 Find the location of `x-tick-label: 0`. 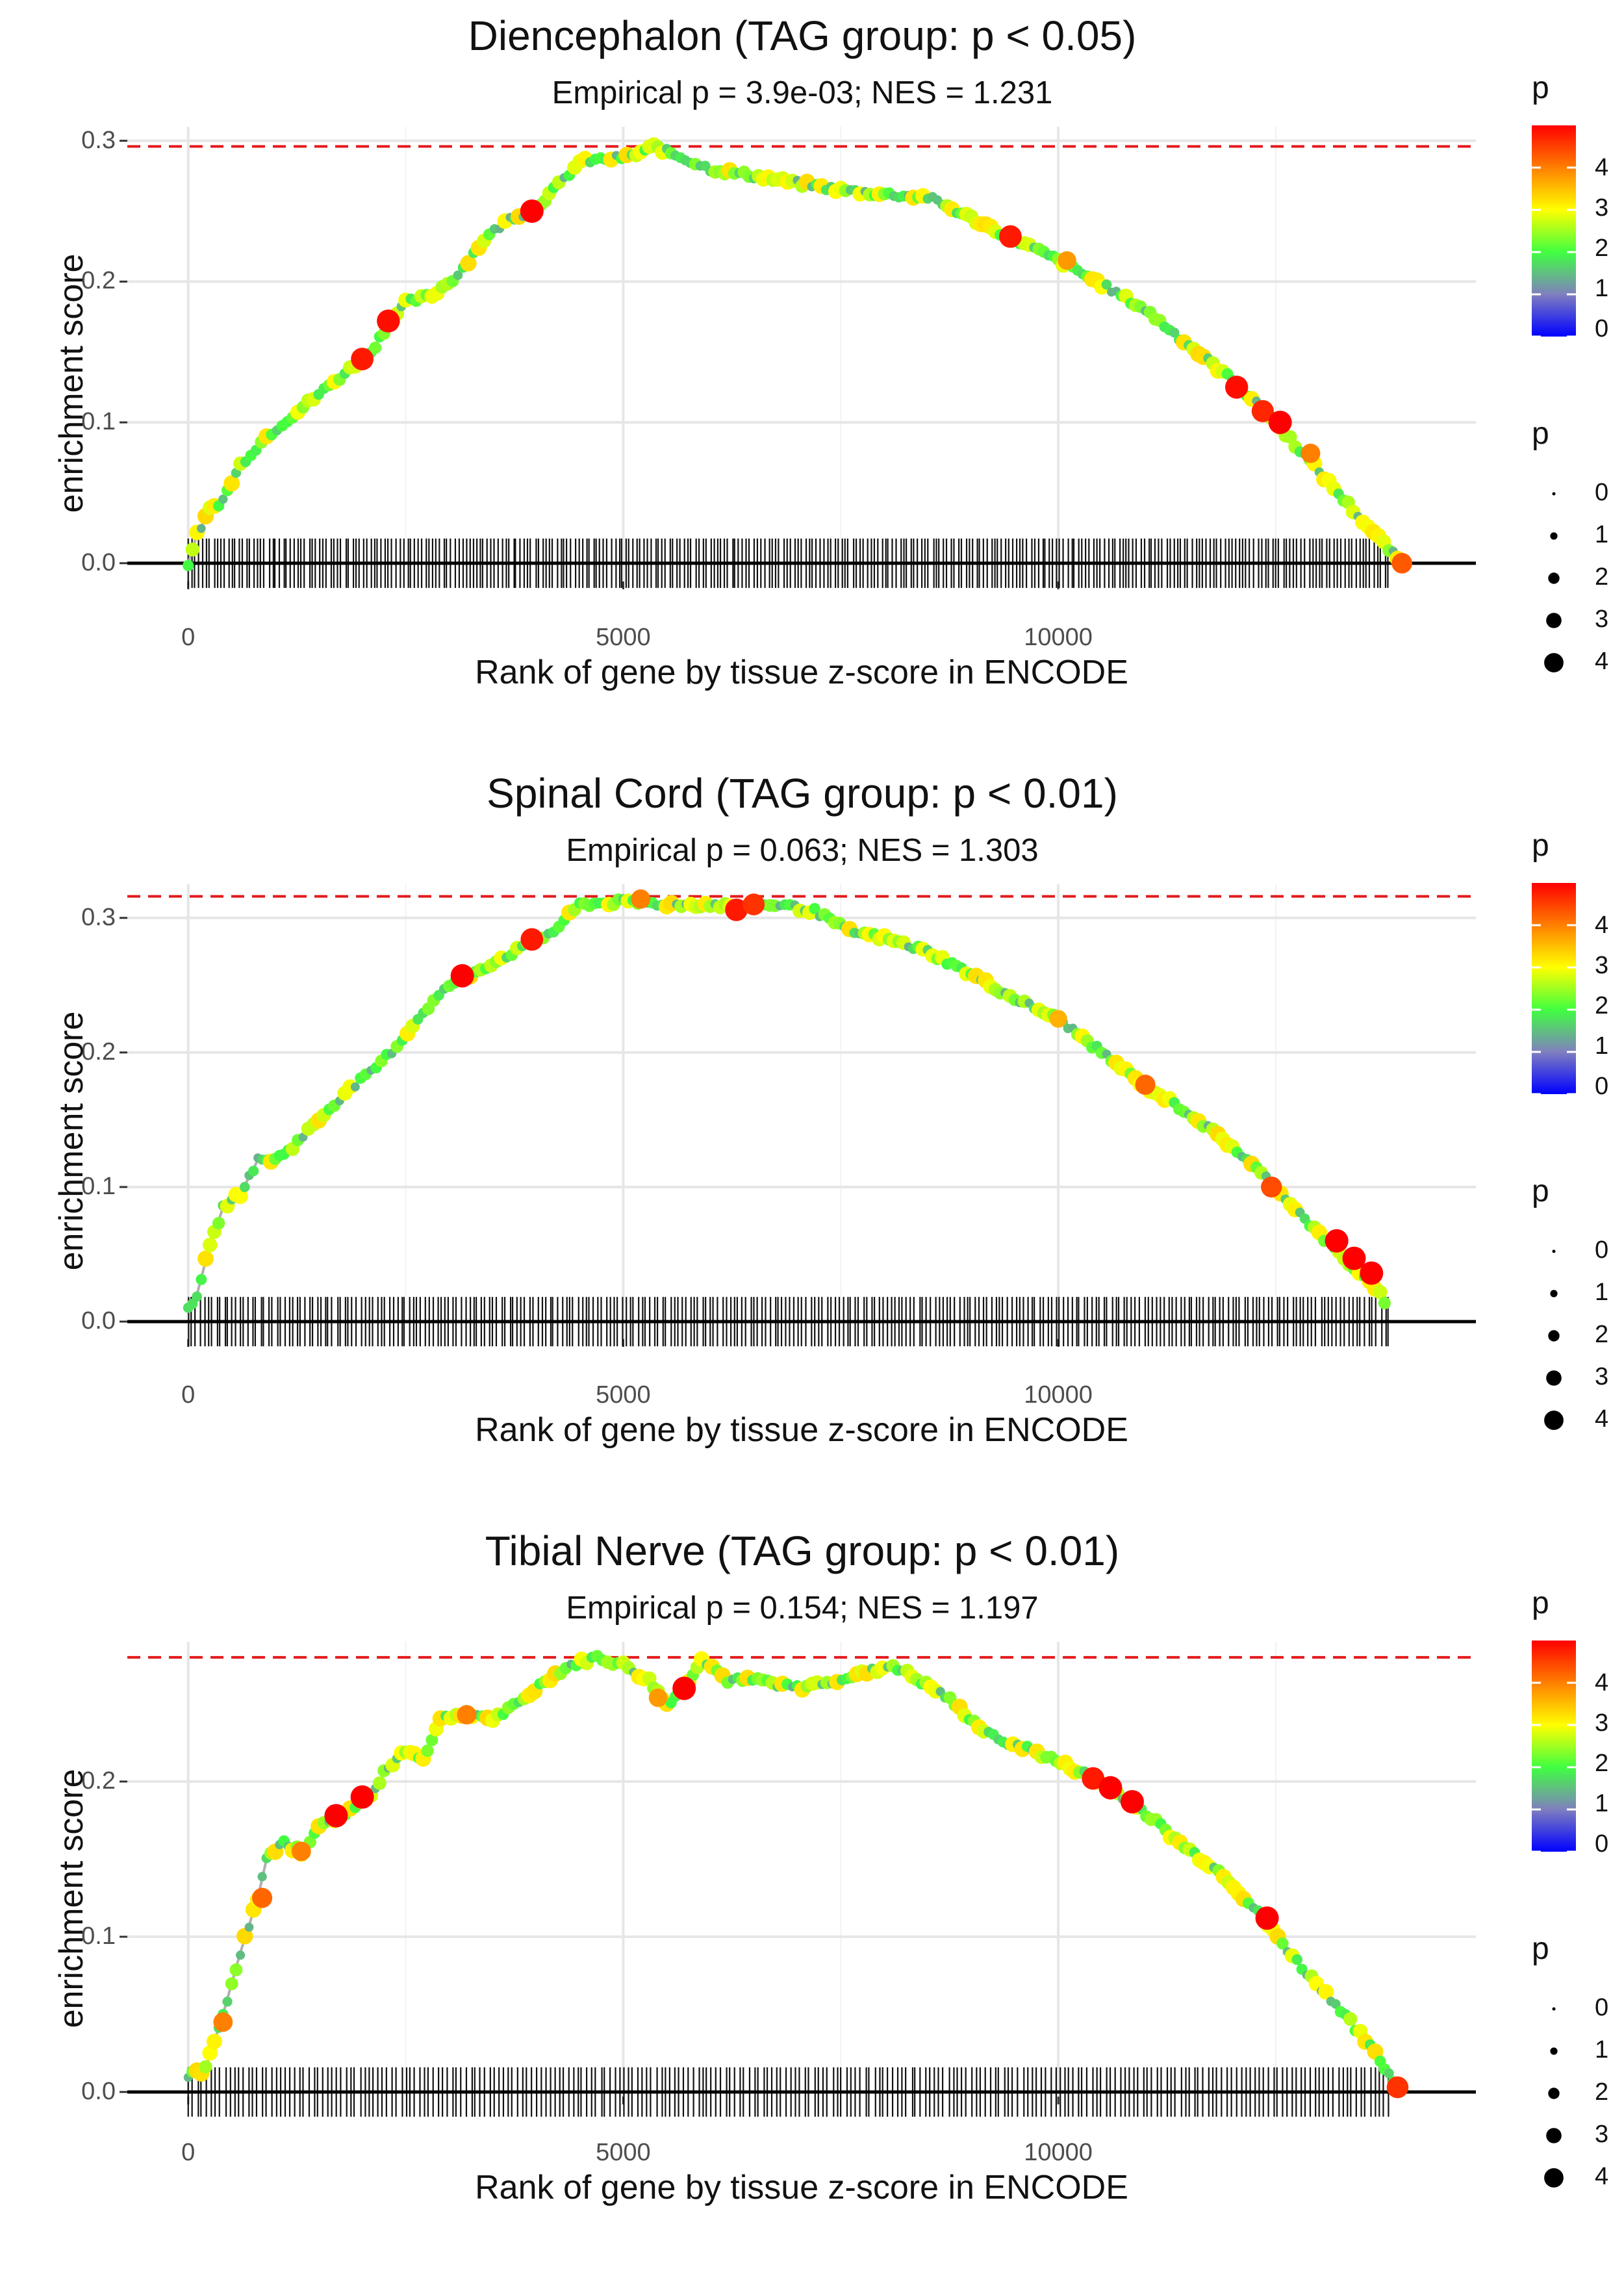

x-tick-label: 0 is located at coordinates (188, 2152).